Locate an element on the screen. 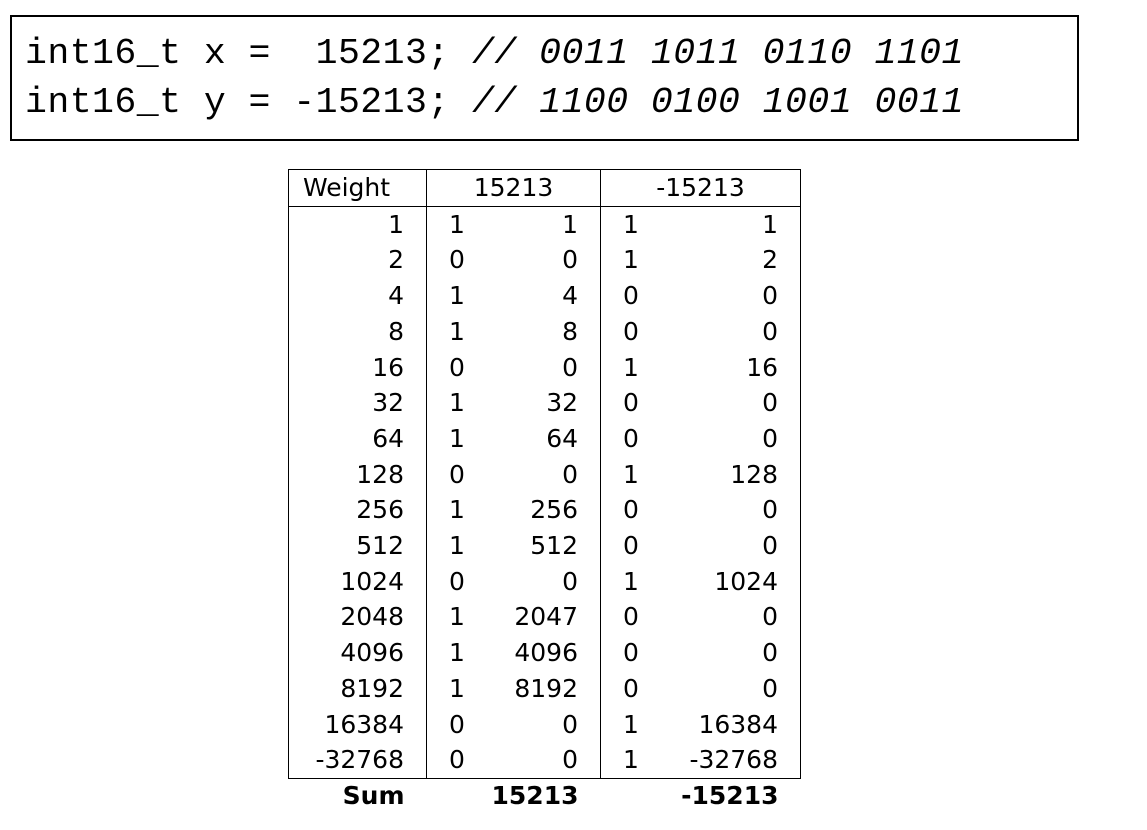 This screenshot has width=1147, height=830. table-row: 256 1 256 0 0 is located at coordinates (544, 510).